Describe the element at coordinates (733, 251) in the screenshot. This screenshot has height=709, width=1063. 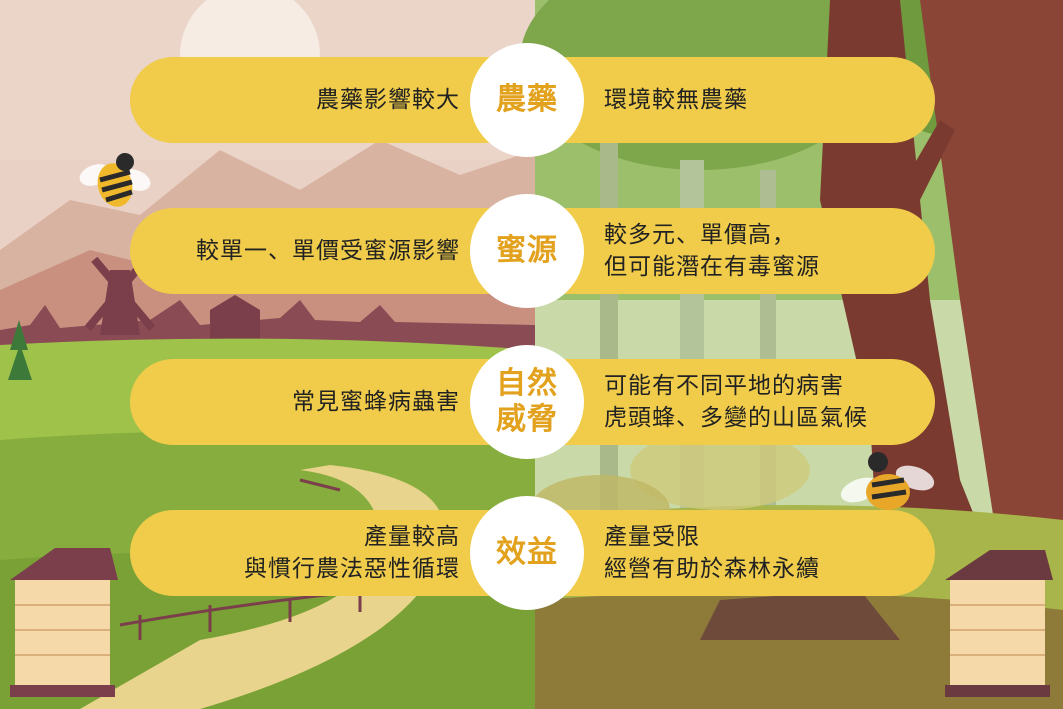
I see `right-pill: 較多元、單價高， 但可能潛在有毒蜜源` at that location.